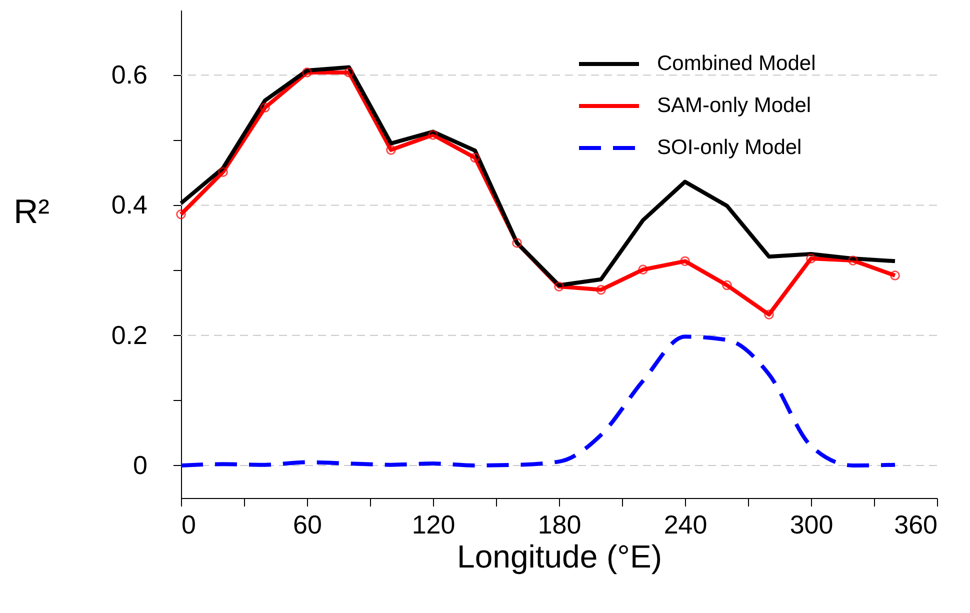 Image resolution: width=970 pixels, height=613 pixels. What do you see at coordinates (32, 212) in the screenshot?
I see `y-axis-title: R²` at bounding box center [32, 212].